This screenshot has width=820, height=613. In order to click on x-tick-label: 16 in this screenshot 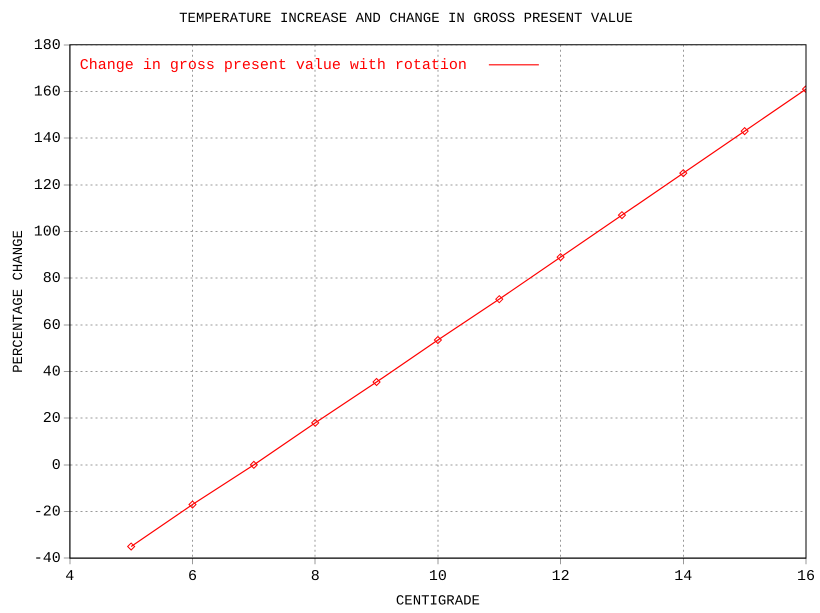, I will do `click(806, 577)`.